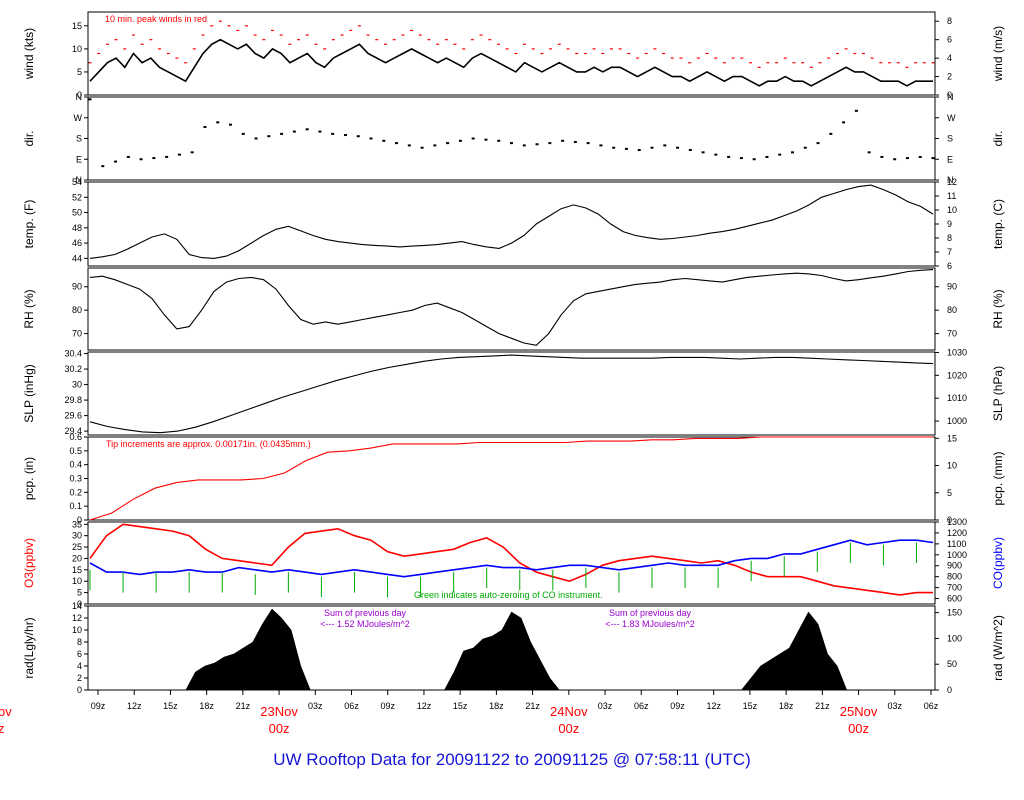  I want to click on panel-frame-slp, so click(511, 393).